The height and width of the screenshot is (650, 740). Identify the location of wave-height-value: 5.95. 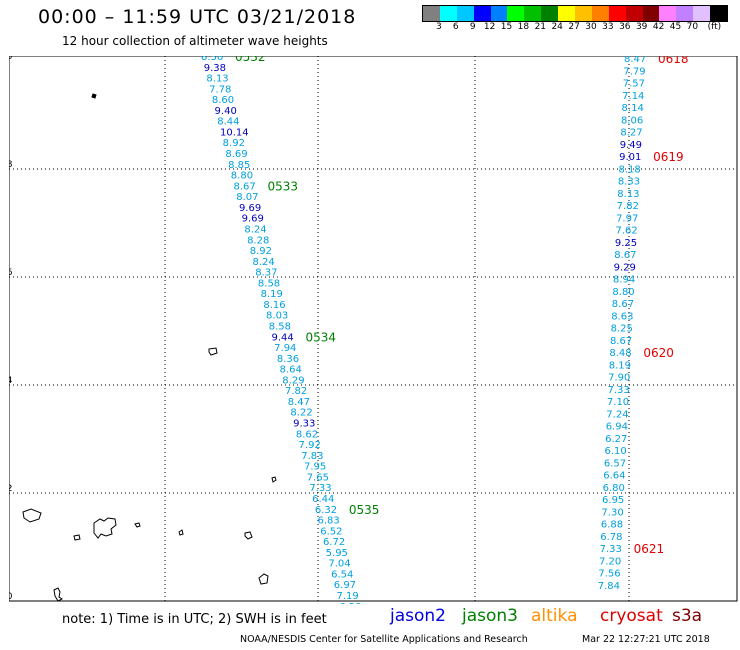
(337, 553).